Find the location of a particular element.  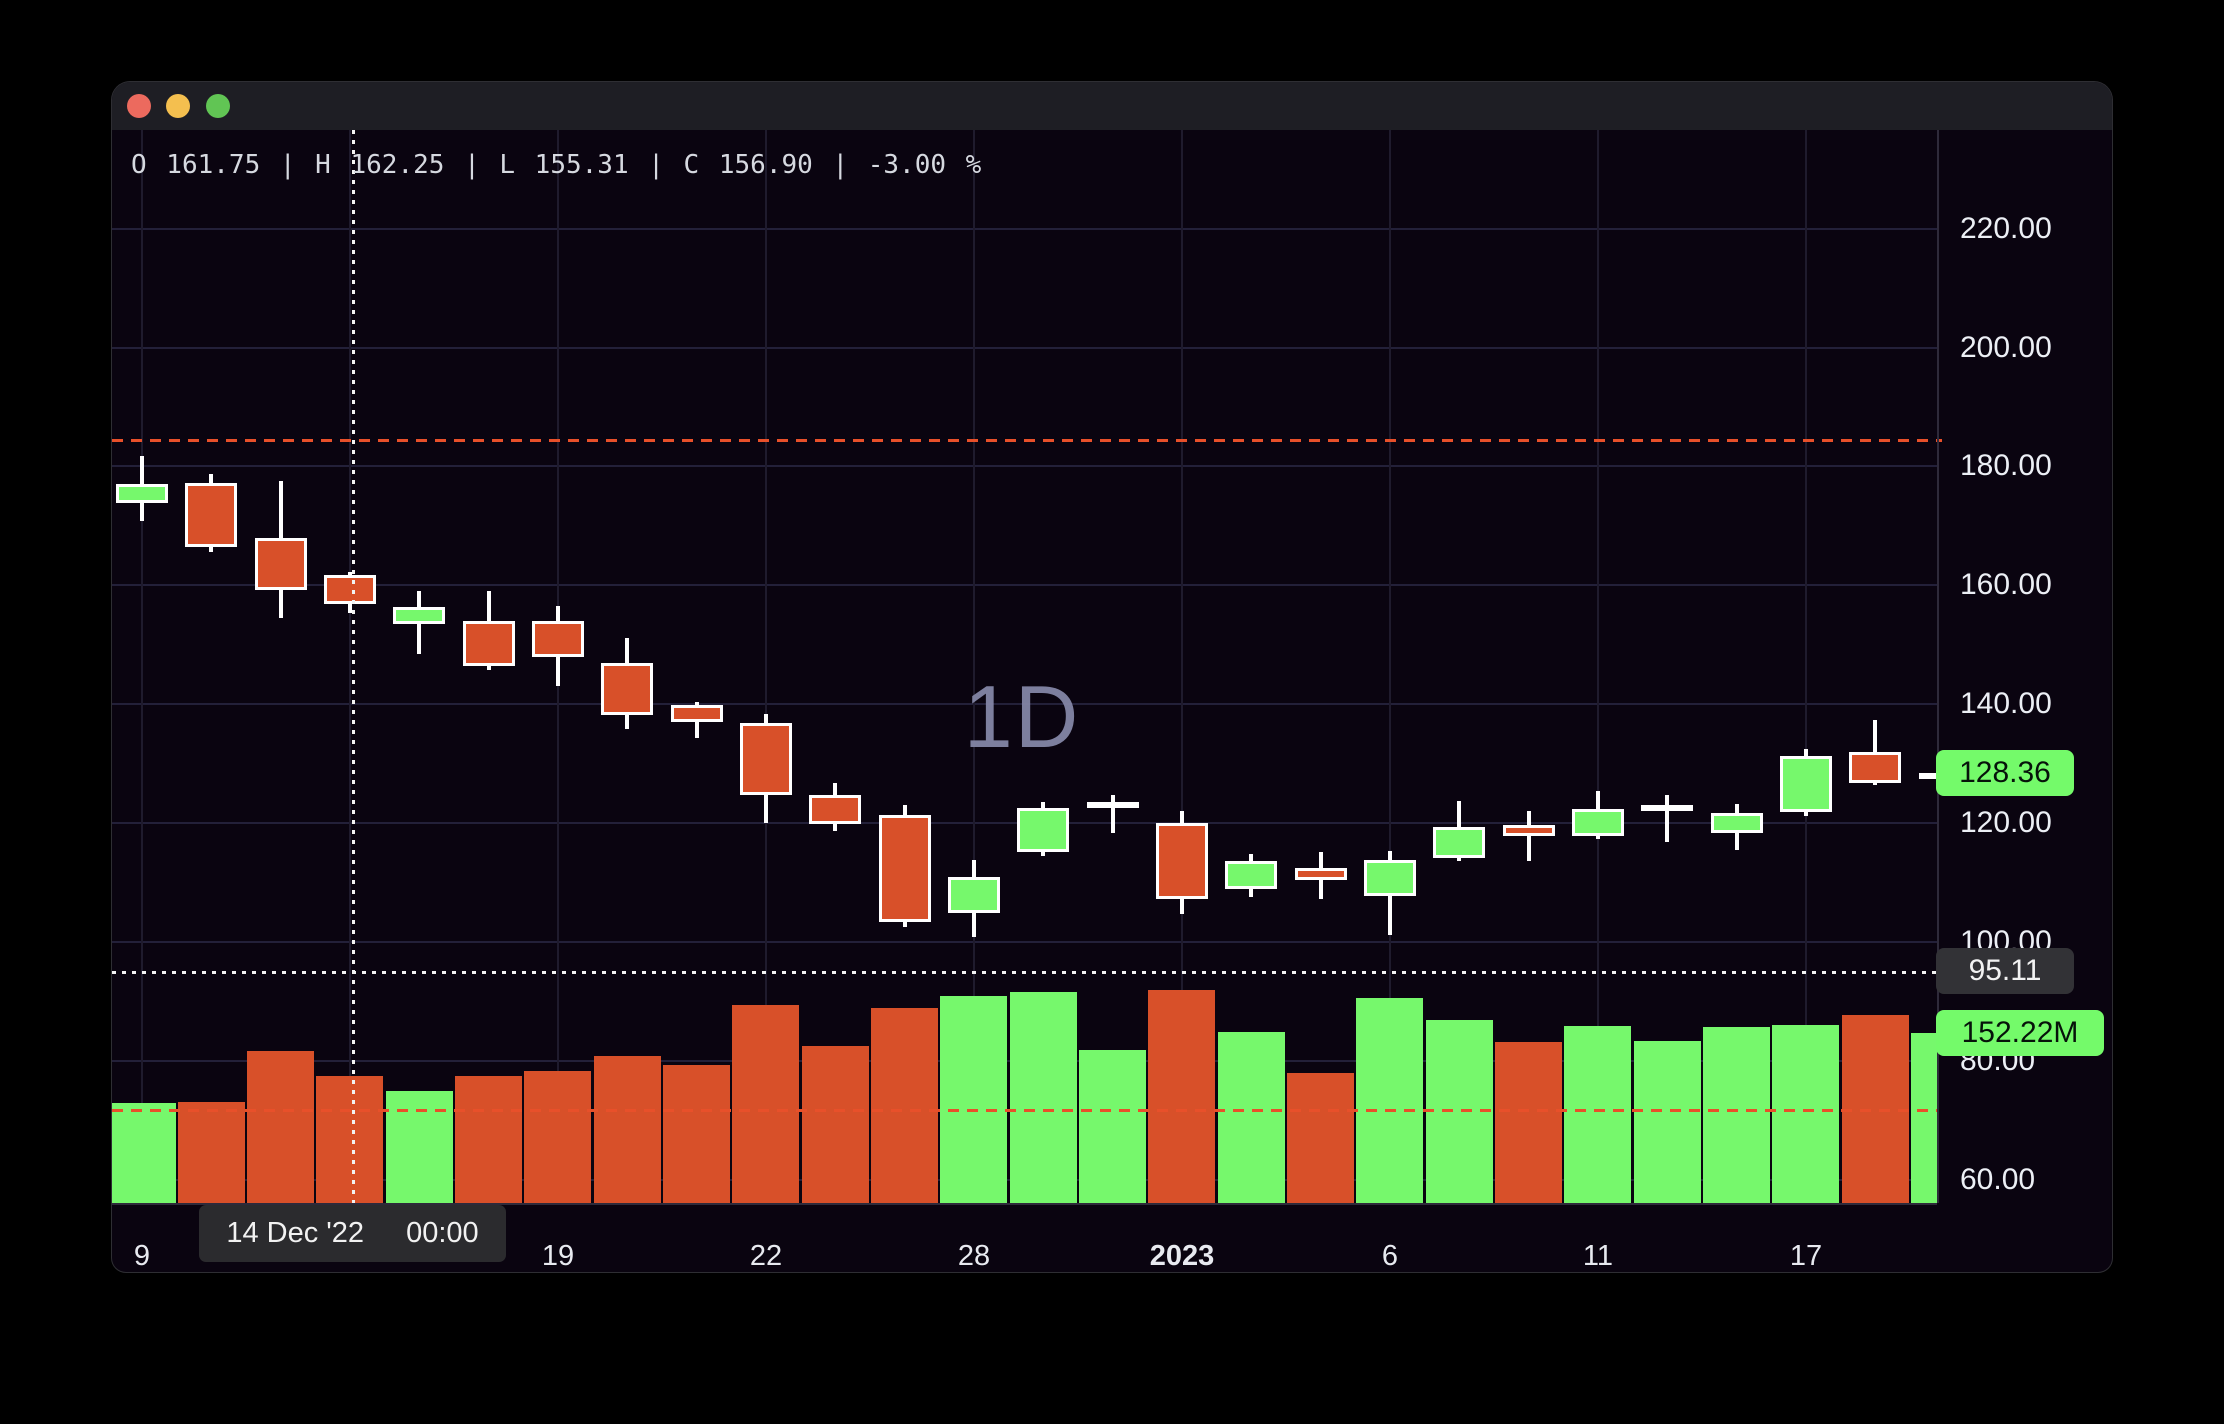

price-axis-label: 220.00 is located at coordinates (2006, 228).